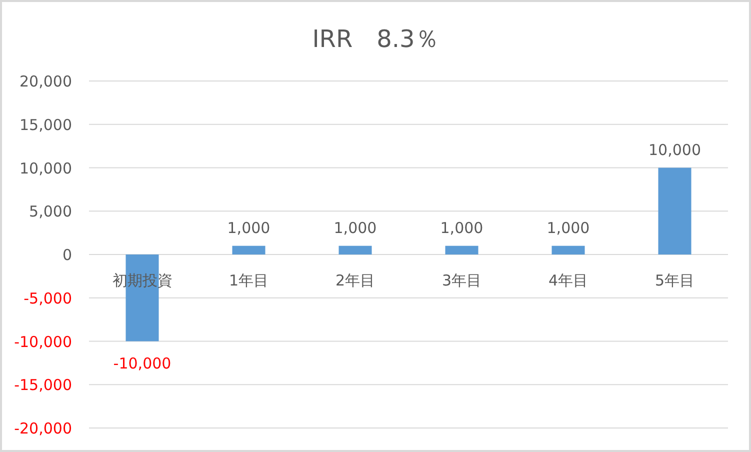 The height and width of the screenshot is (452, 751). What do you see at coordinates (375, 39) in the screenshot?
I see `title: IRR 8.3％` at bounding box center [375, 39].